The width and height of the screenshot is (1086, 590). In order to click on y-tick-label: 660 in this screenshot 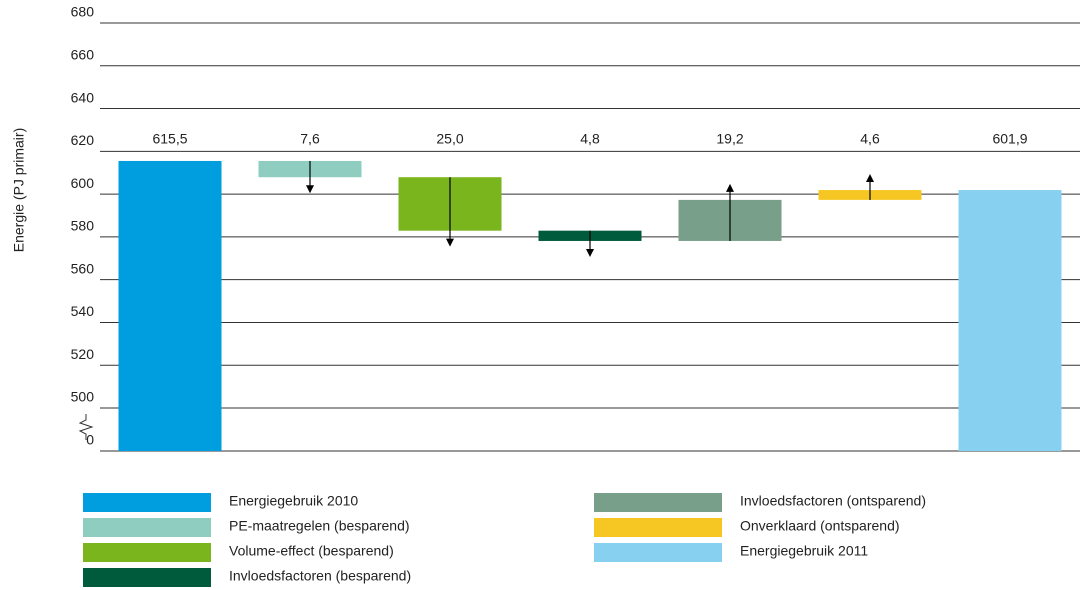, I will do `click(83, 54)`.